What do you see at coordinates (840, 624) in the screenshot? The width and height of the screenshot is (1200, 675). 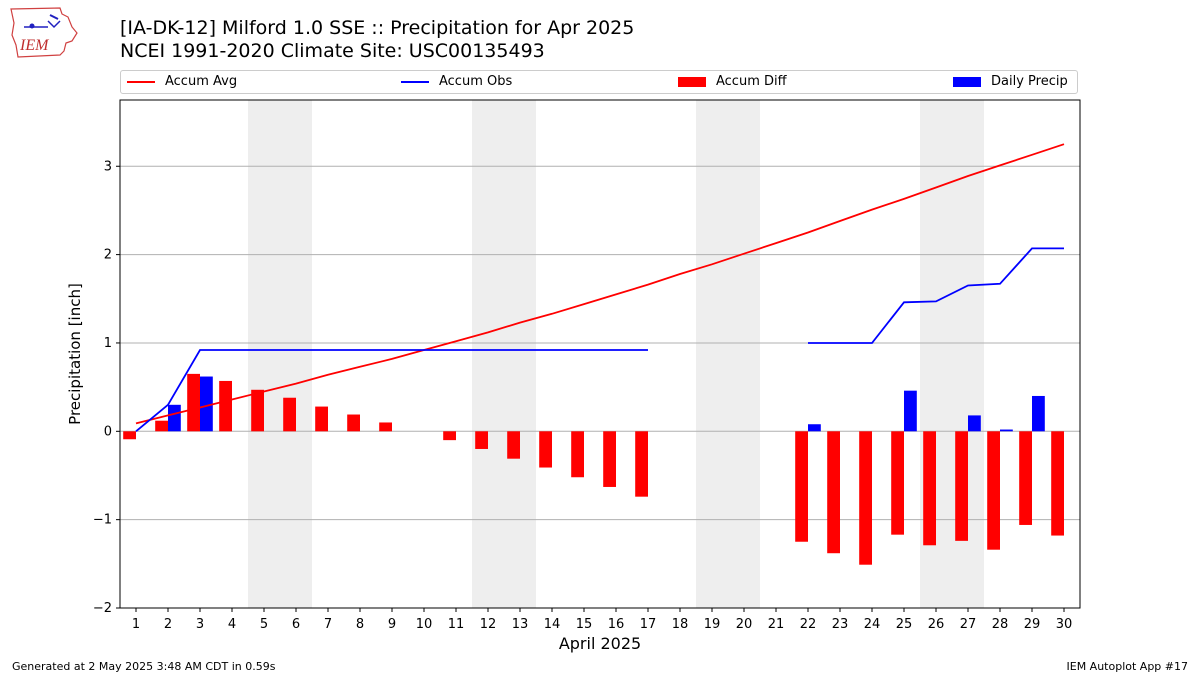 I see `x-tick-label: 23` at bounding box center [840, 624].